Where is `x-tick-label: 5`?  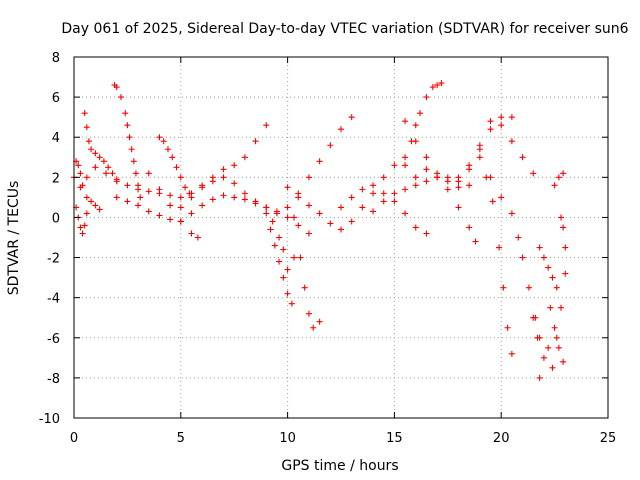
x-tick-label: 5 is located at coordinates (181, 438).